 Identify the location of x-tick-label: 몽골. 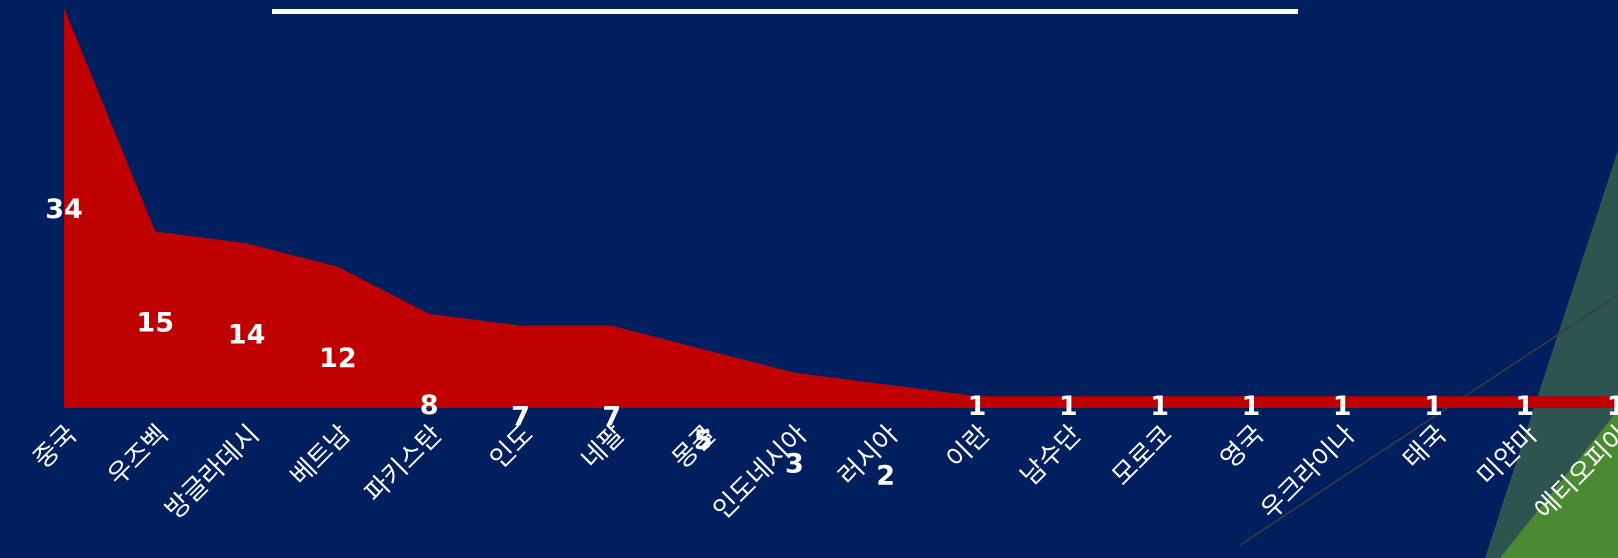
(694, 447).